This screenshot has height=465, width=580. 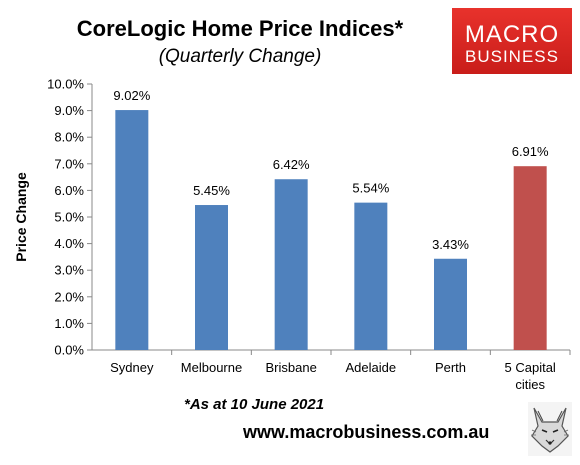 I want to click on x-category-label: Brisbane, so click(x=291, y=367).